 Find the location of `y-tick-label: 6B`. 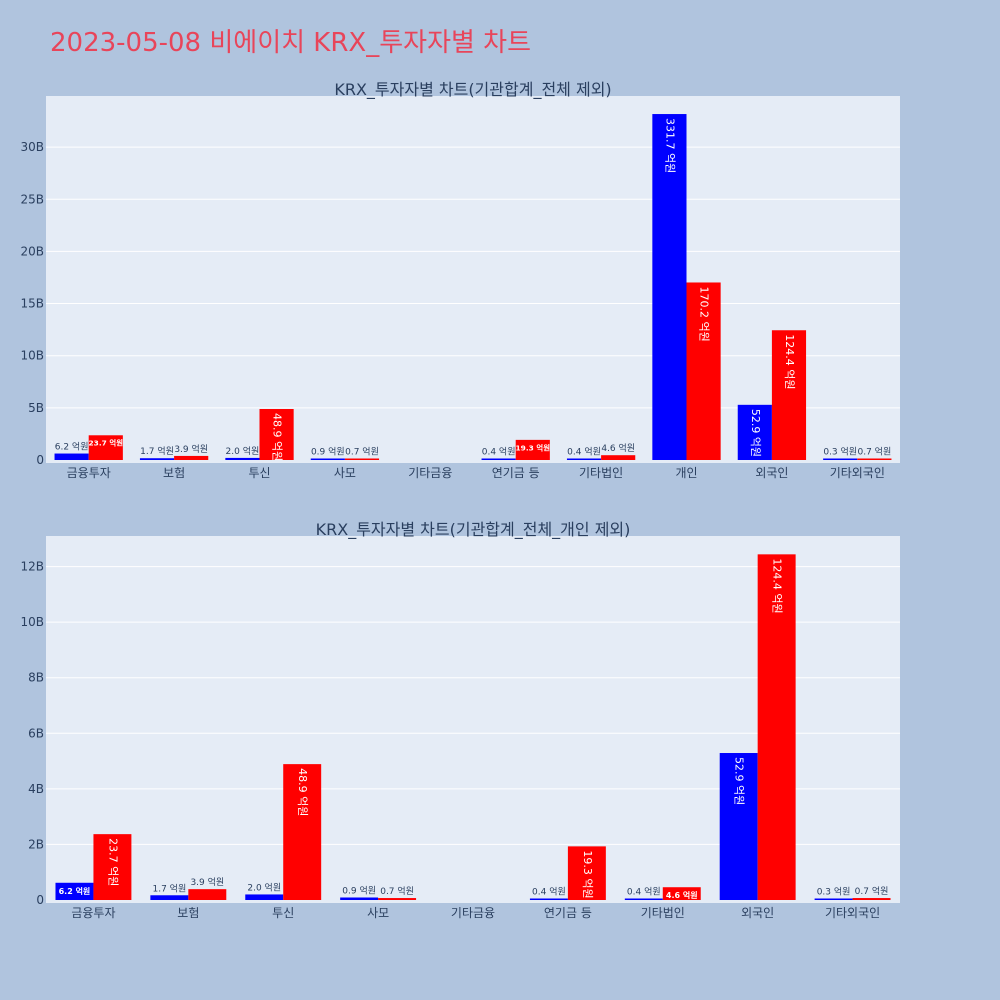

y-tick-label: 6B is located at coordinates (36, 733).